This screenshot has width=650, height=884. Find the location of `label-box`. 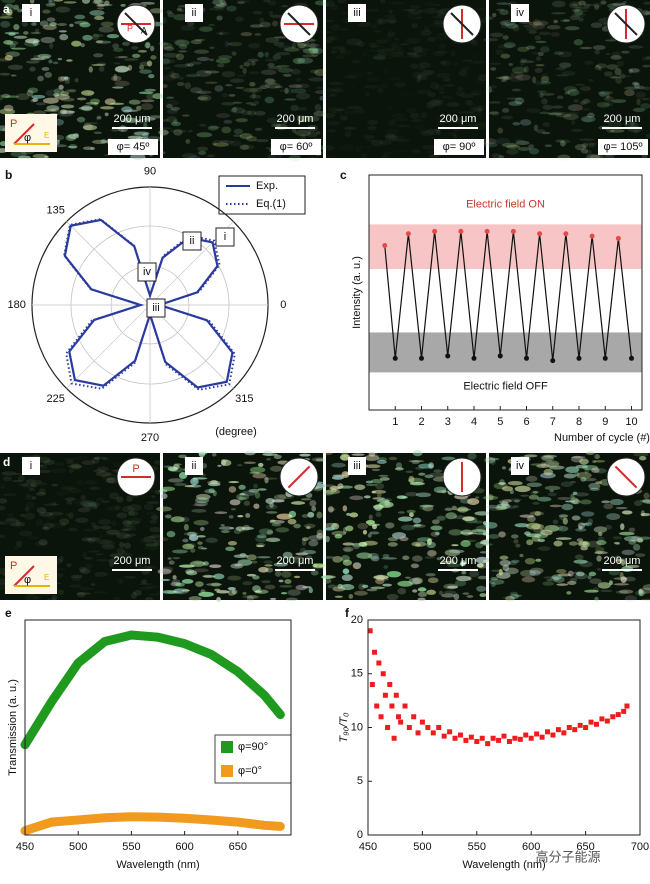

label-box is located at coordinates (520, 466).